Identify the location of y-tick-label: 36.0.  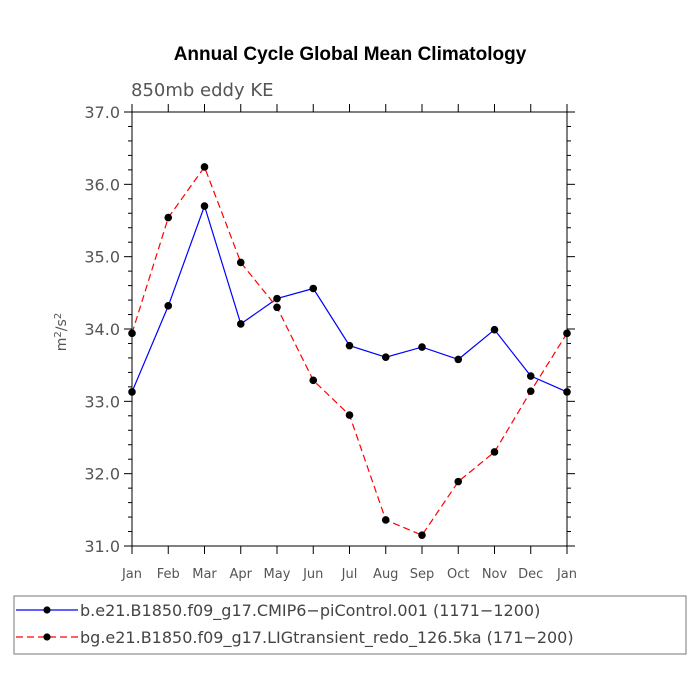
(102, 184).